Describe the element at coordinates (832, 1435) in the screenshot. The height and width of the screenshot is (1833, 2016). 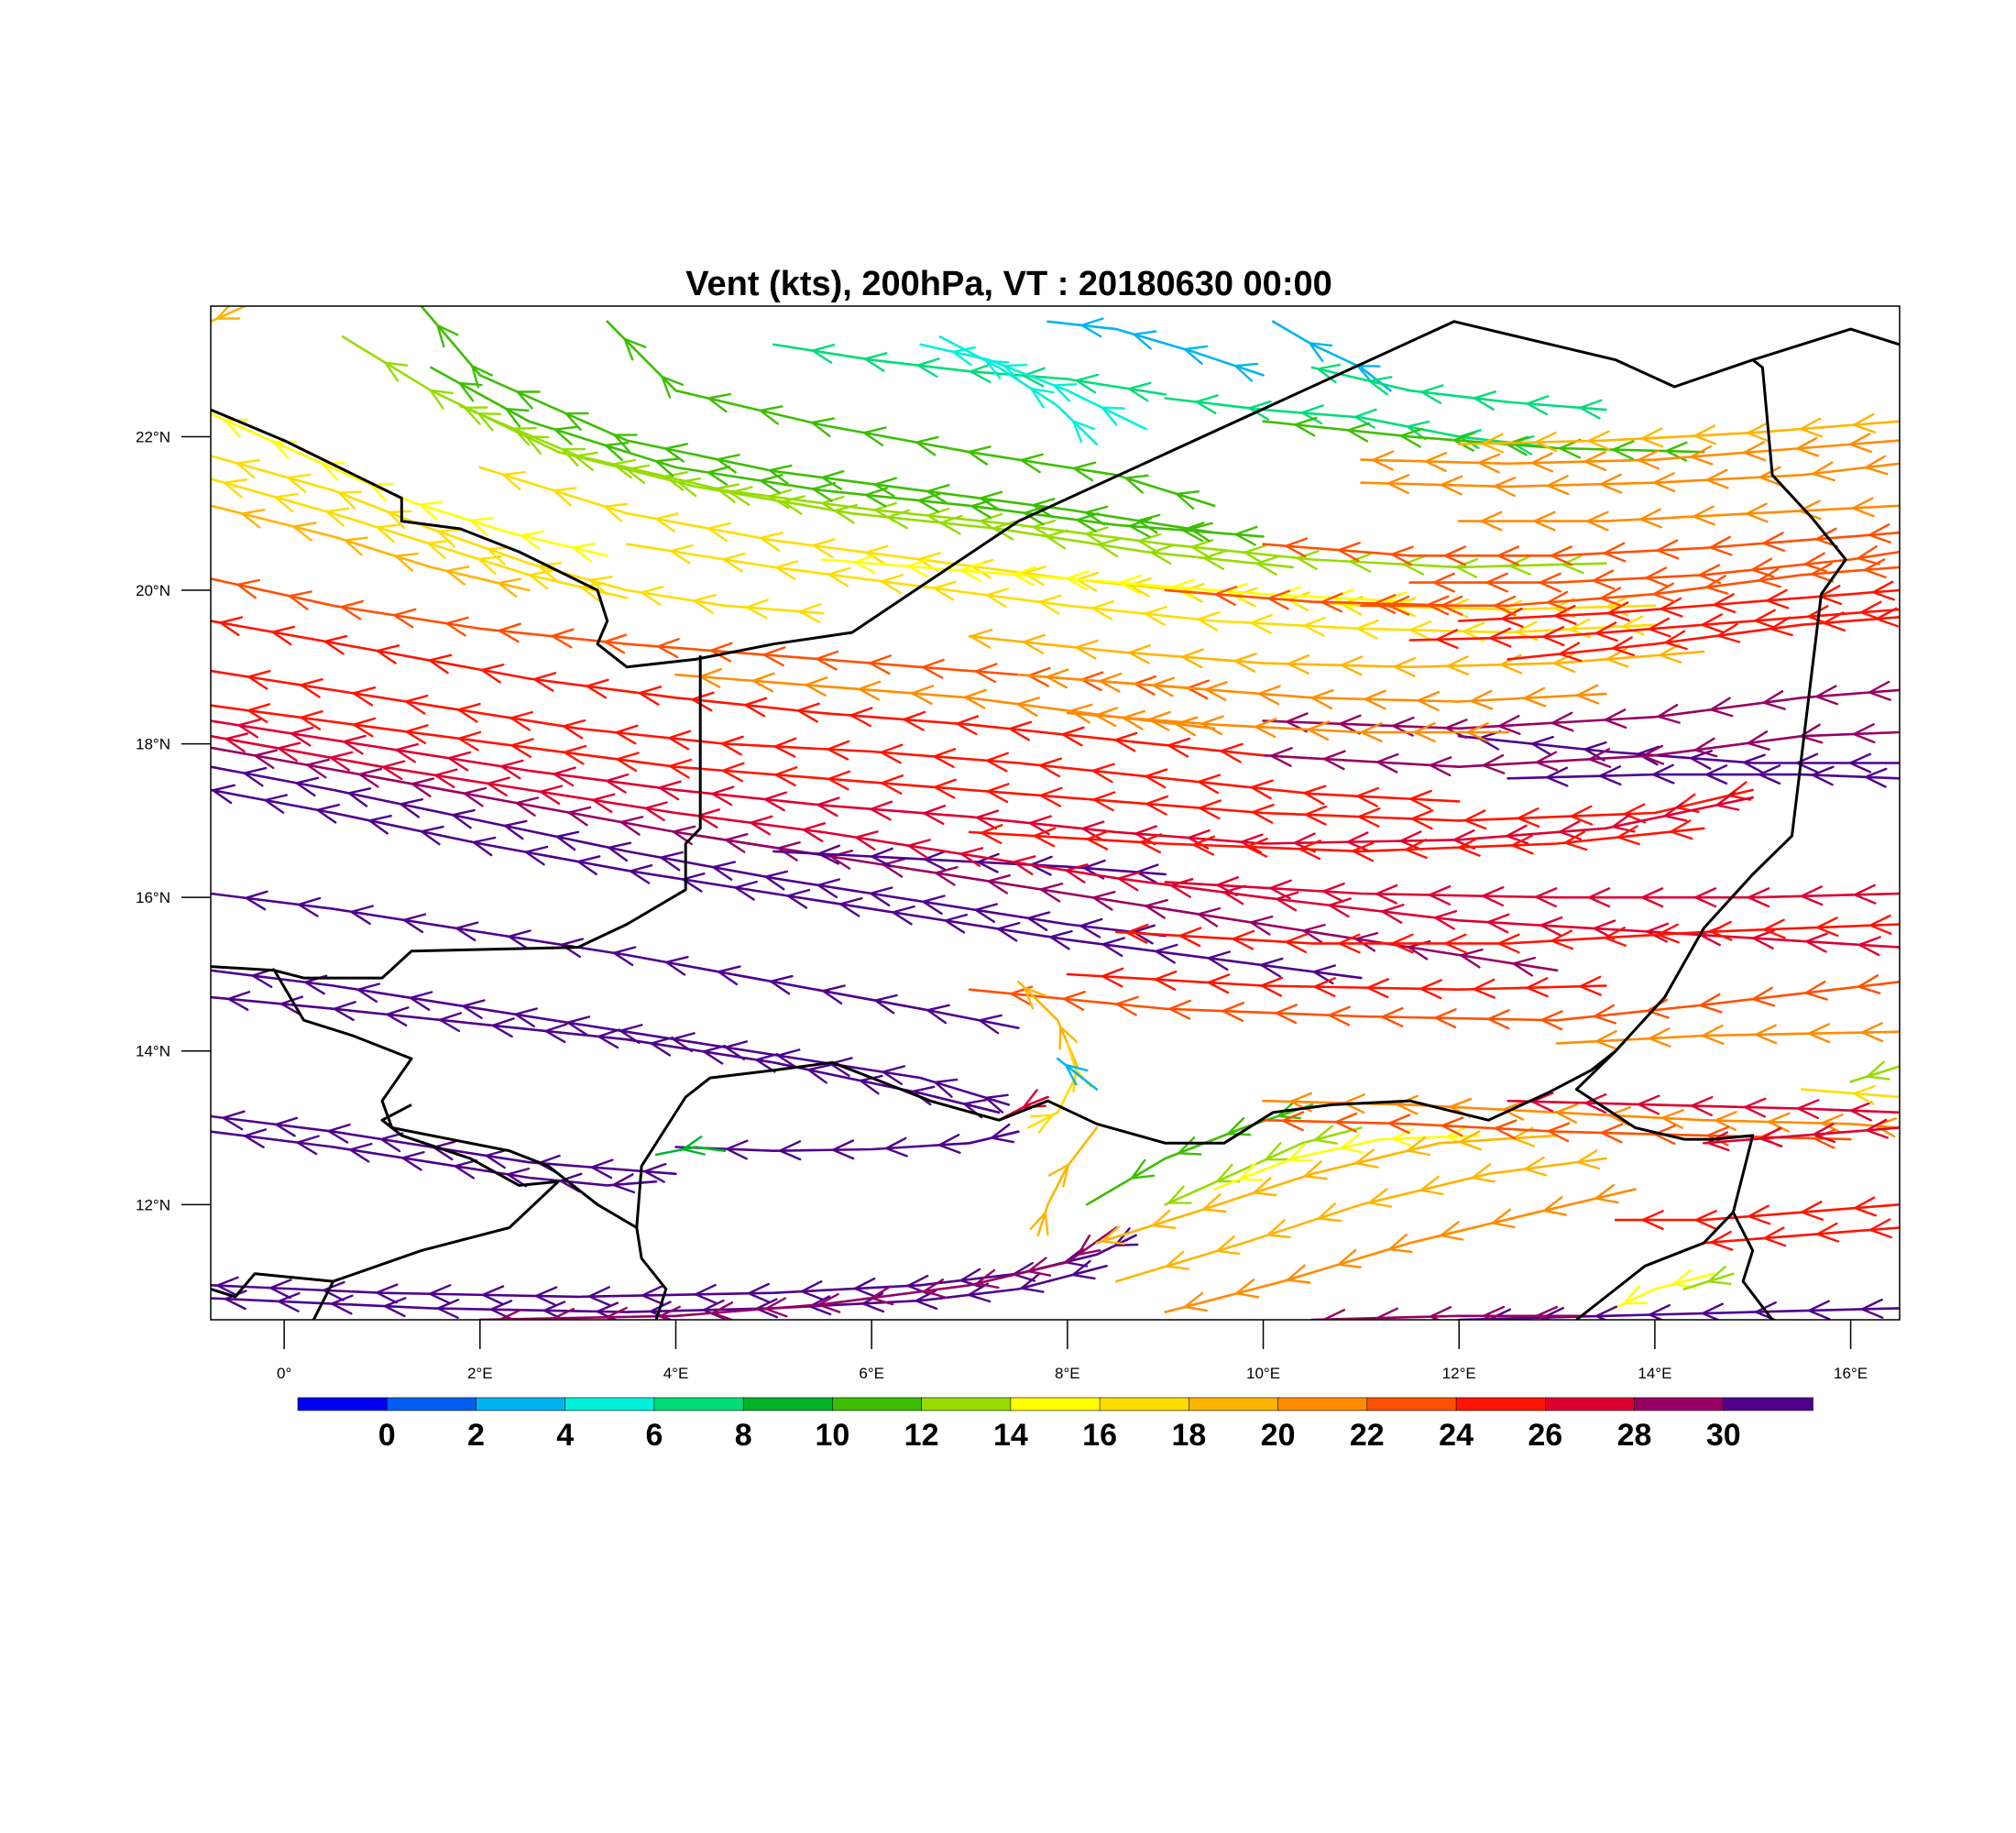
I see `colorbar-label: 10` at that location.